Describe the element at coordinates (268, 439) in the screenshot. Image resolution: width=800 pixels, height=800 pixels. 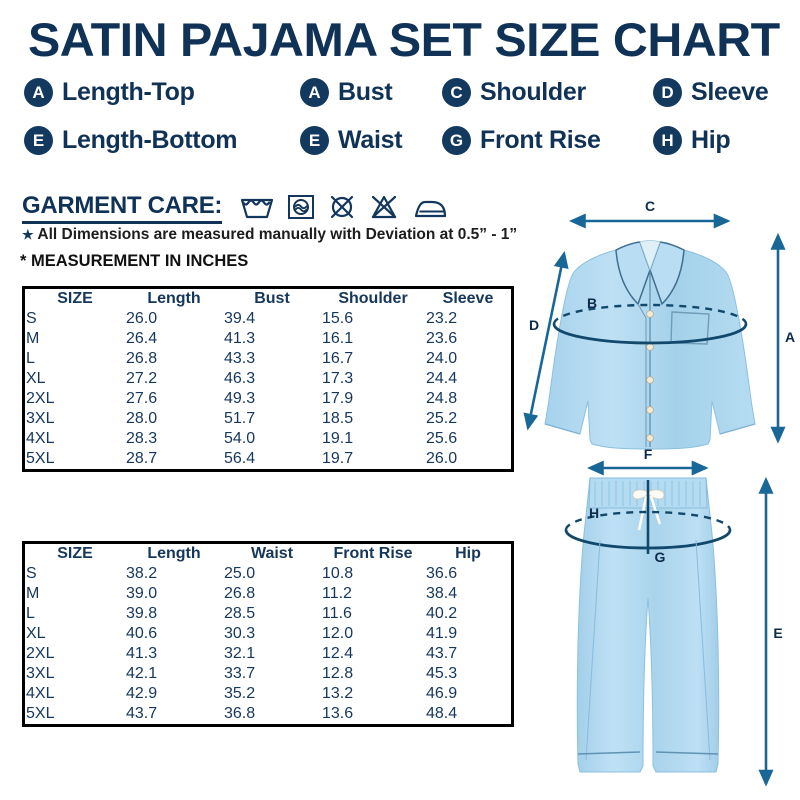
I see `table-row: 4XL 28.3 54.0 19.1 25.6` at that location.